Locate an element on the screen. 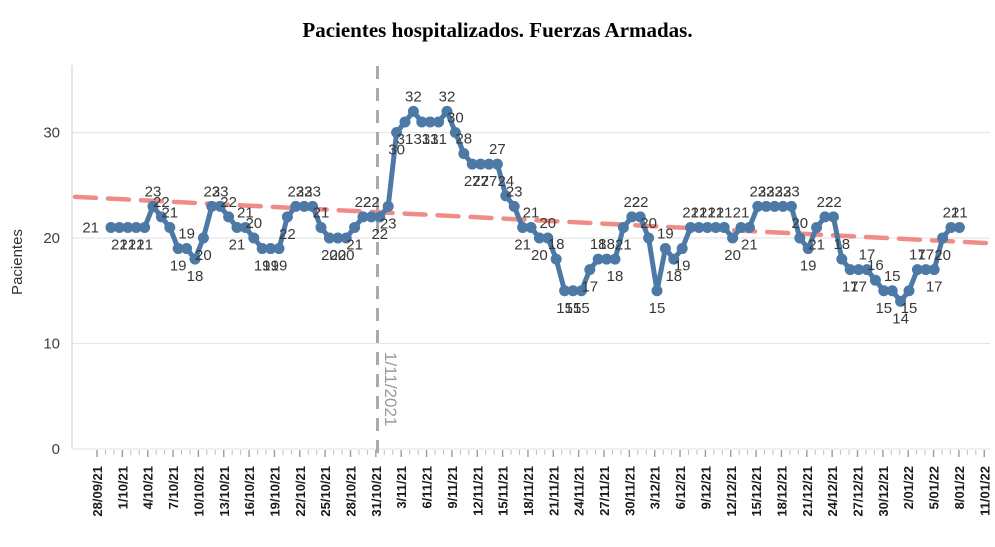 Image resolution: width=995 pixels, height=547 pixels. data-point-label: 30 is located at coordinates (396, 150).